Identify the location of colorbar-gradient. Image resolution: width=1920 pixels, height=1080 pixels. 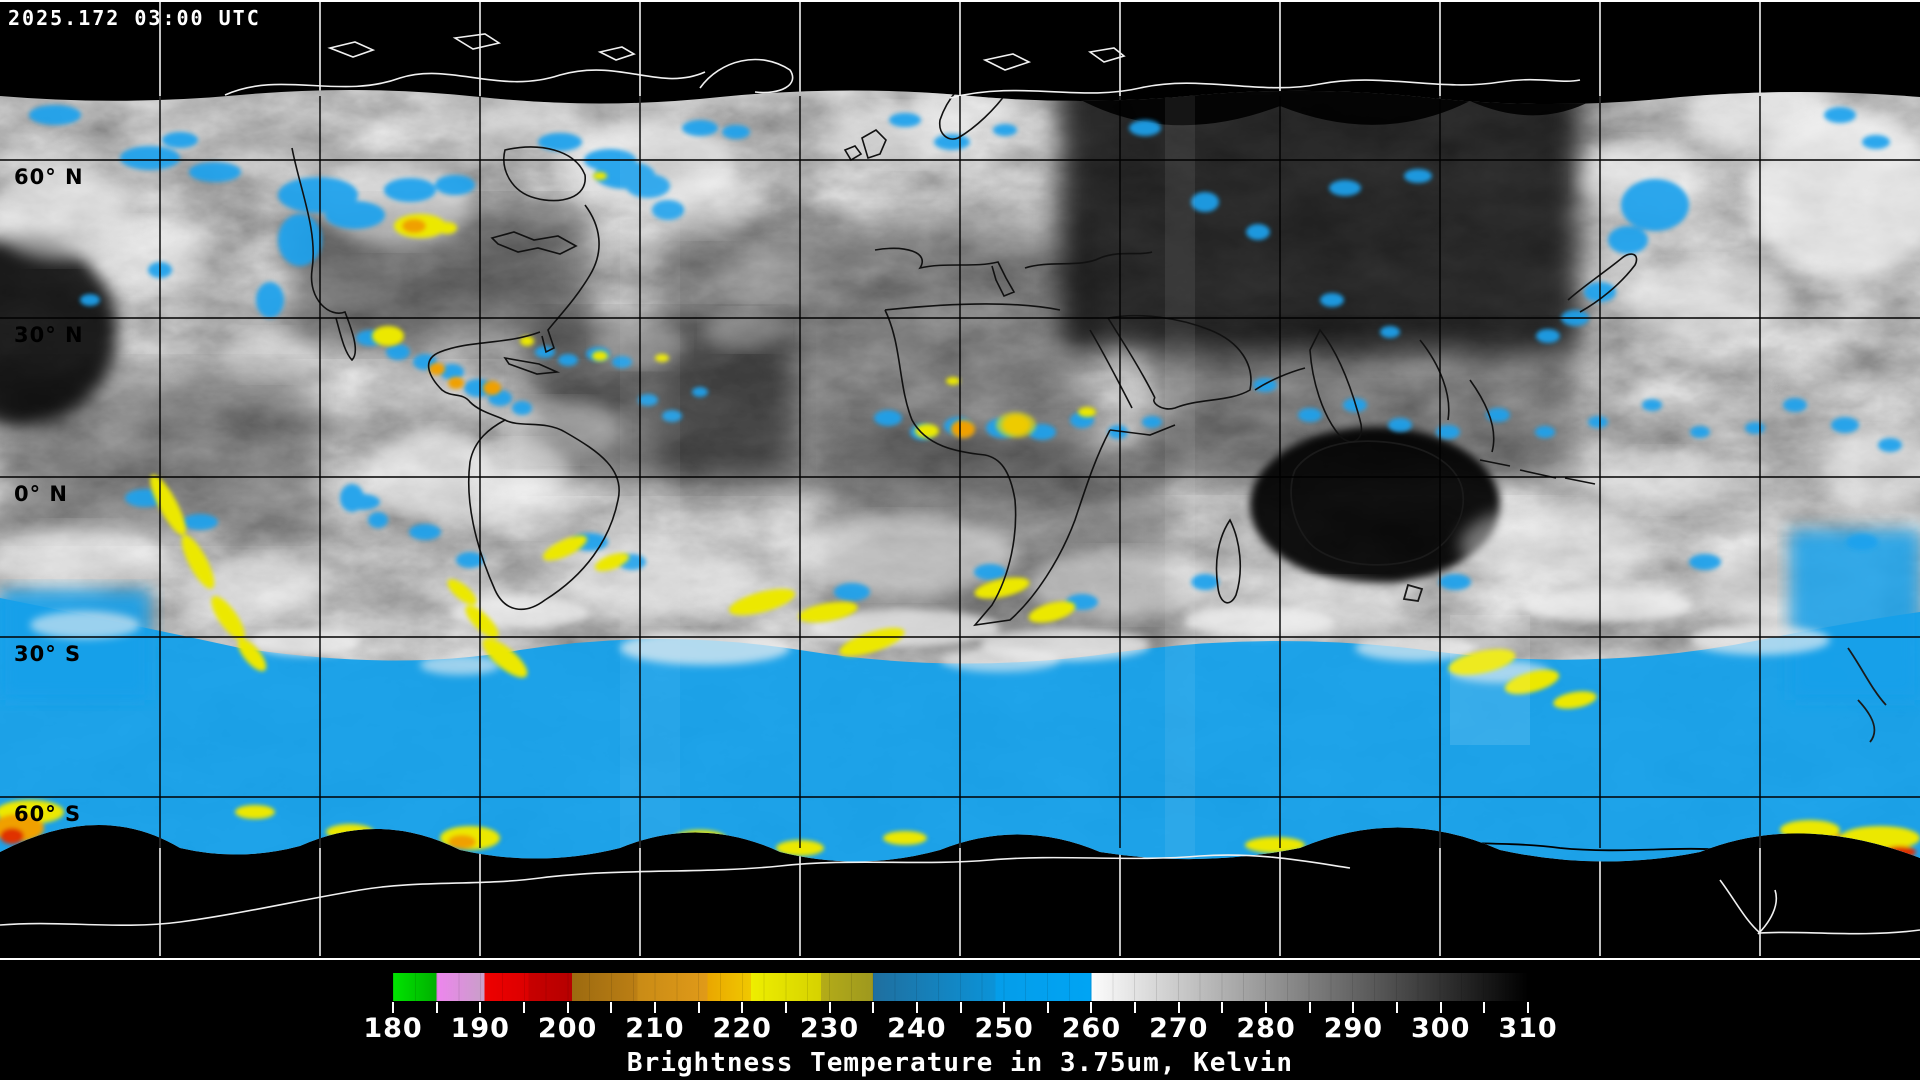
(960, 987).